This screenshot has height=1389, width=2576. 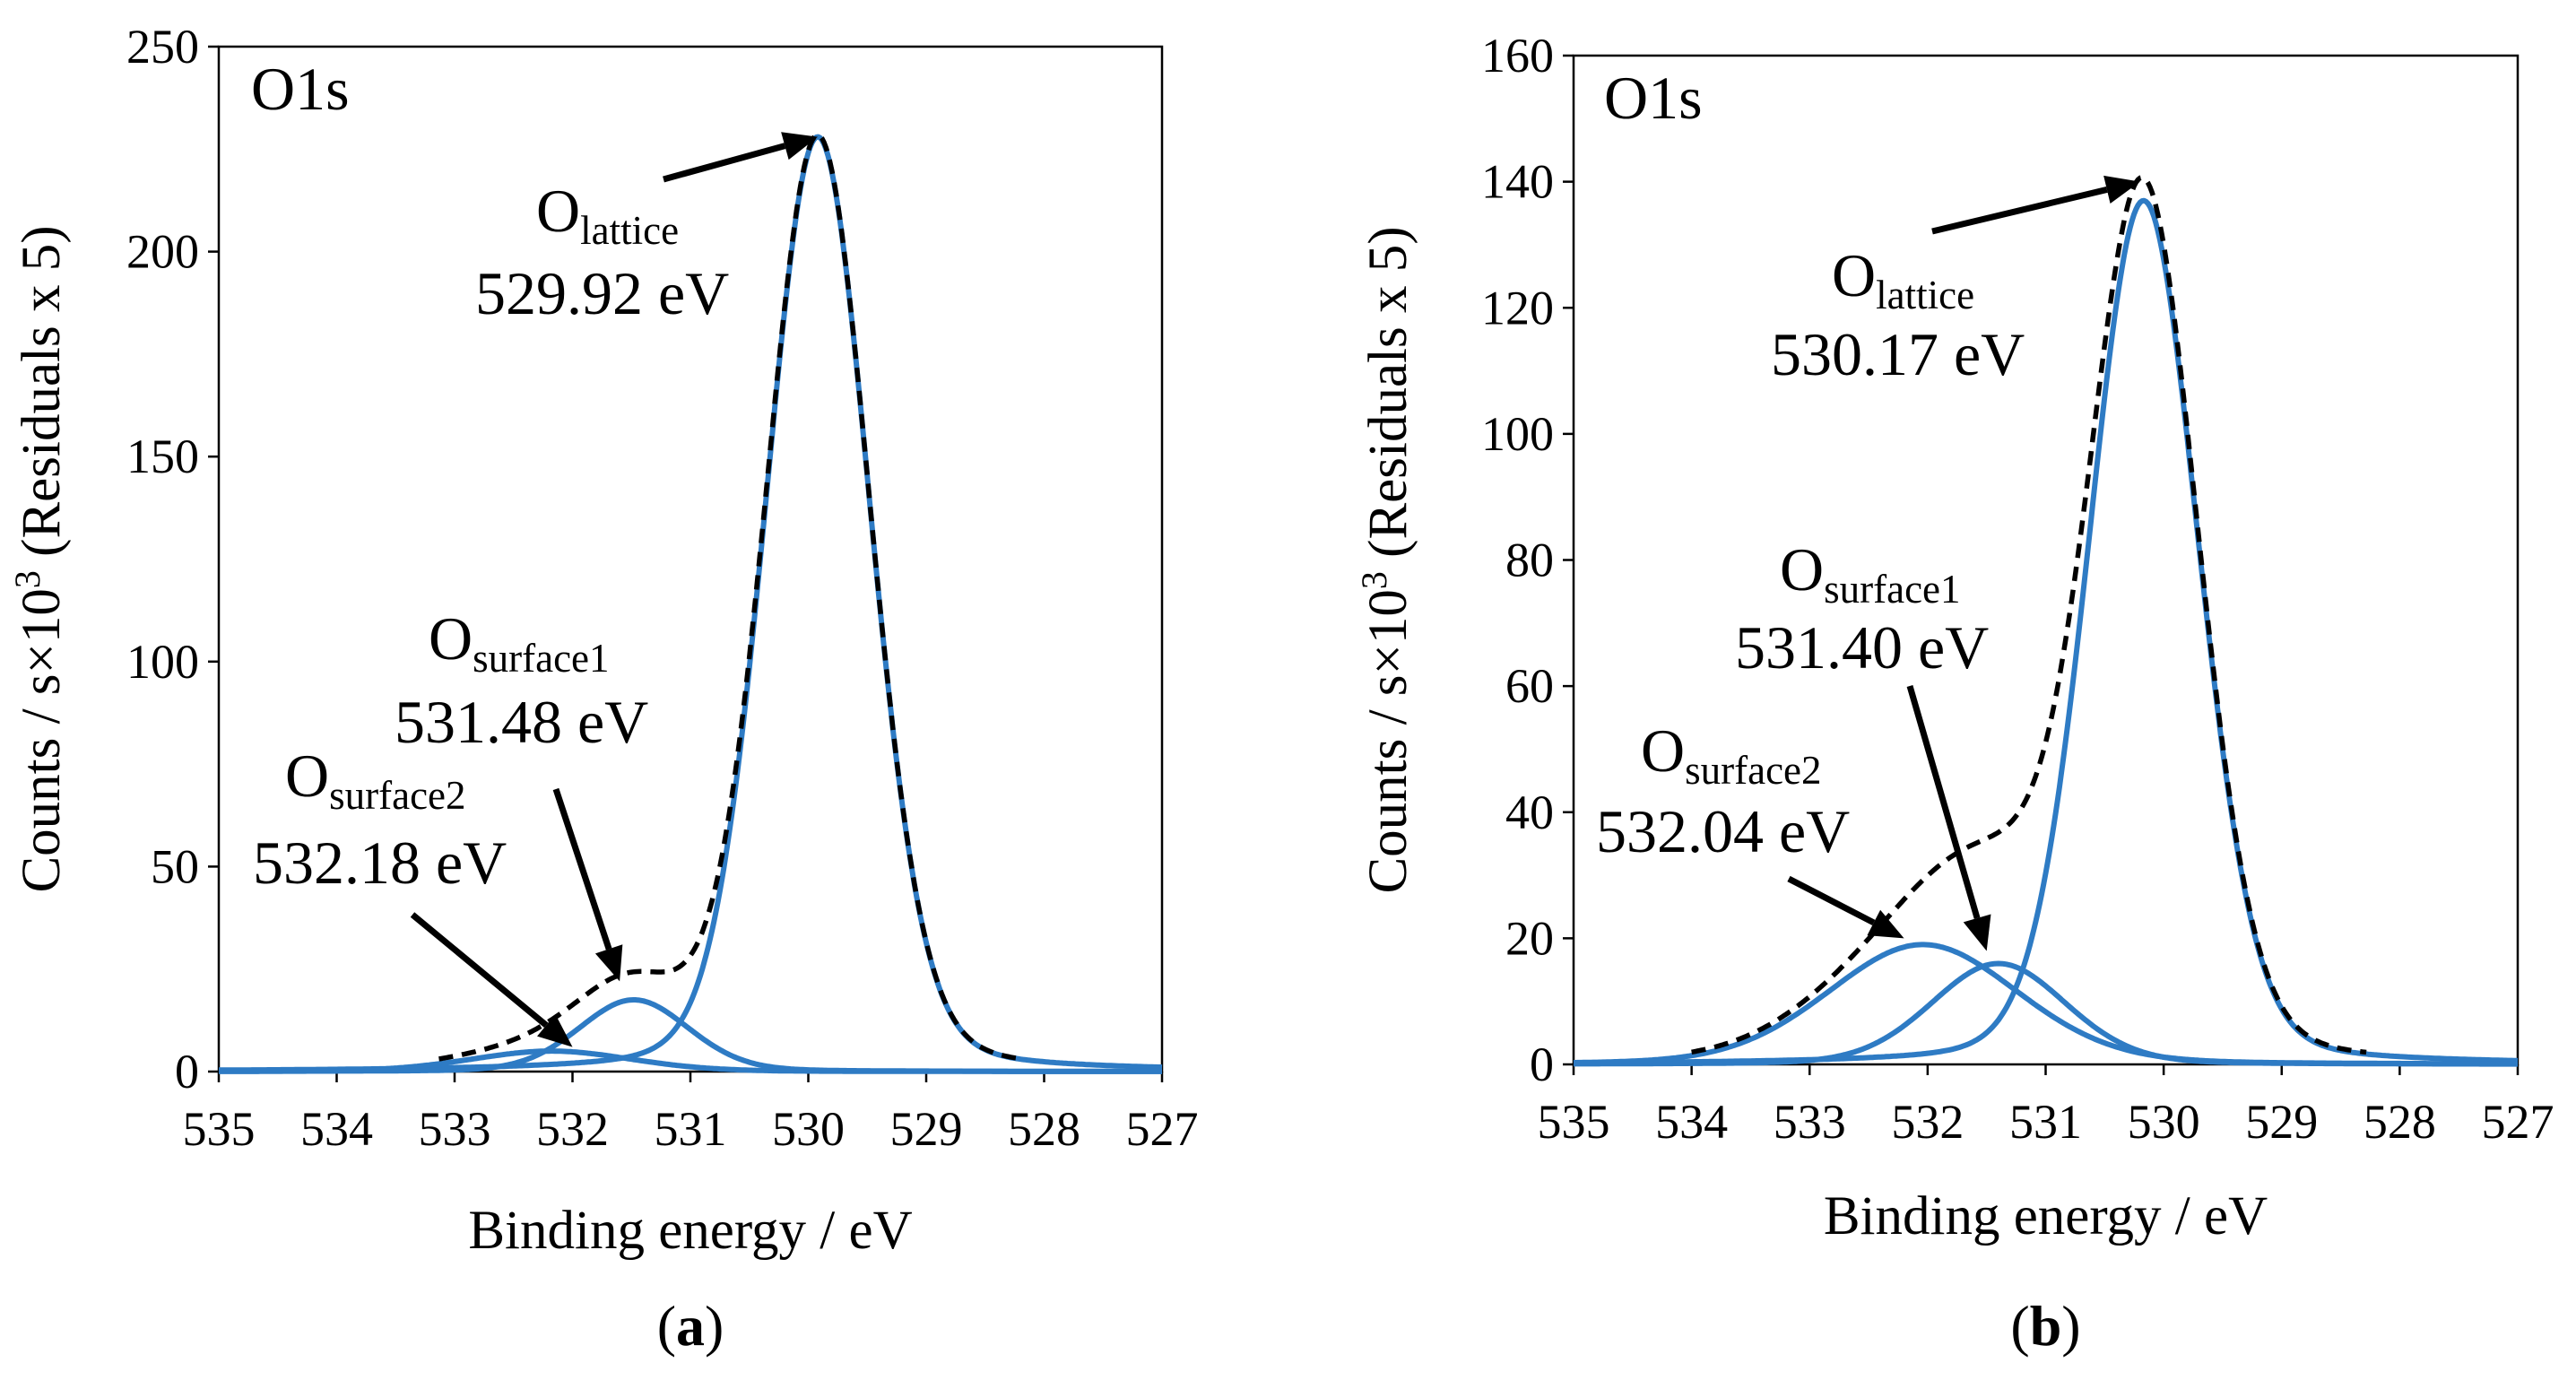 What do you see at coordinates (1723, 831) in the screenshot?
I see `annotation-energy: 532.04 eV` at bounding box center [1723, 831].